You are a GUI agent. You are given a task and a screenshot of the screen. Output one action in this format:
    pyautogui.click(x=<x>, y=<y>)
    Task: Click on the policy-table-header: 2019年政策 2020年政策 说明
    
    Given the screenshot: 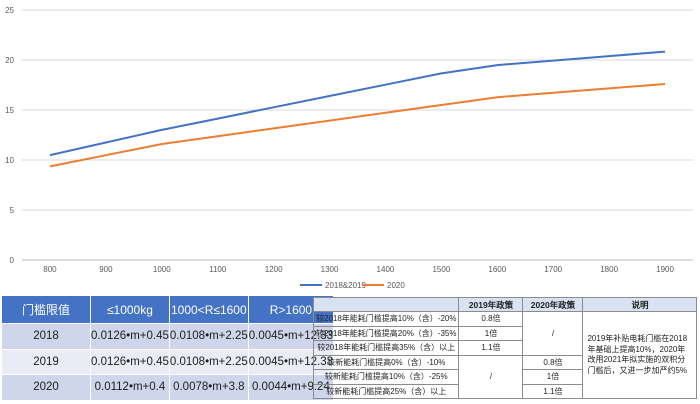 What is the action you would take?
    pyautogui.click(x=505, y=304)
    